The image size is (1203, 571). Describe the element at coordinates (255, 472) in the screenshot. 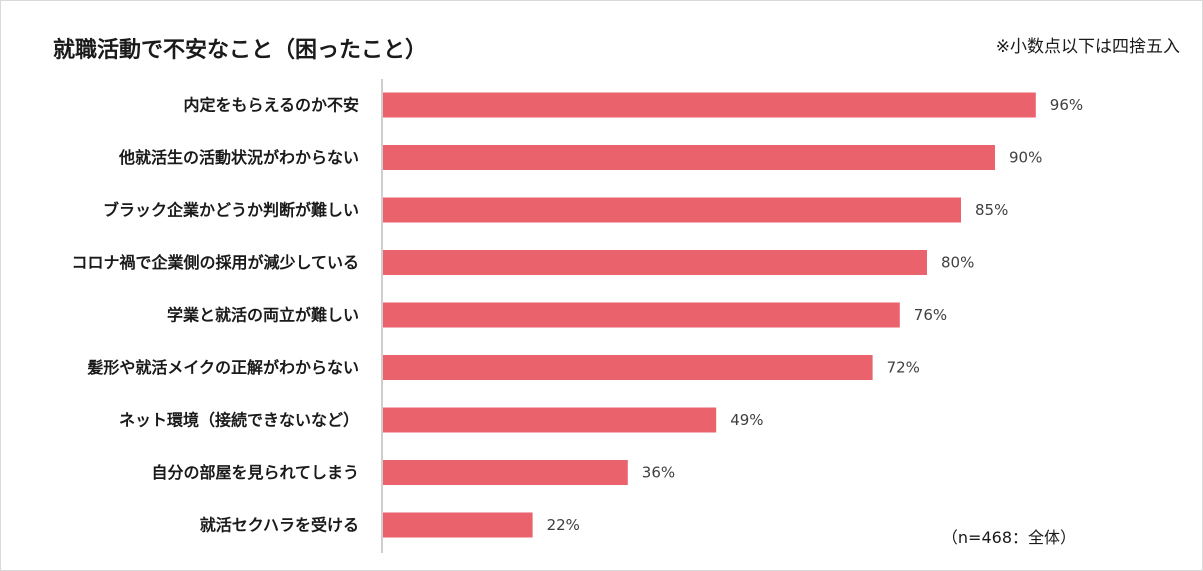

I see `category-label: 自分の部屋を見られてしまう` at that location.